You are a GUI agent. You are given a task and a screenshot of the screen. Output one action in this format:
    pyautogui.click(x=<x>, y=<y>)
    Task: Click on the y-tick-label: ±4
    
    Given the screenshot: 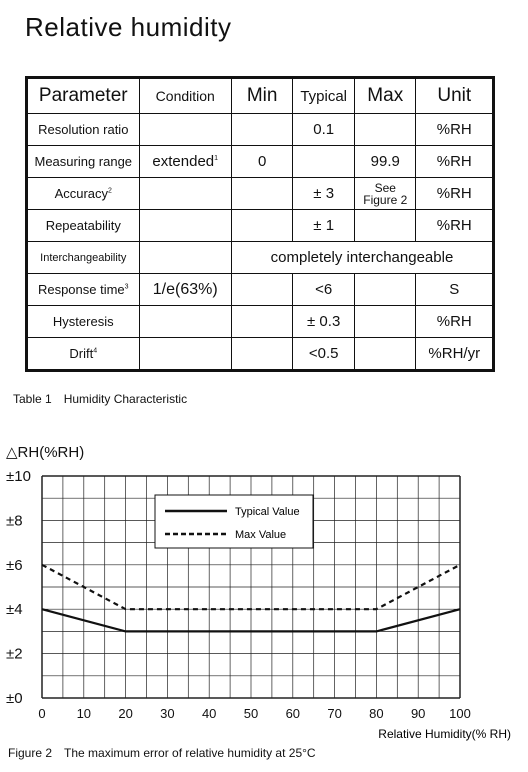 What is the action you would take?
    pyautogui.click(x=14, y=609)
    